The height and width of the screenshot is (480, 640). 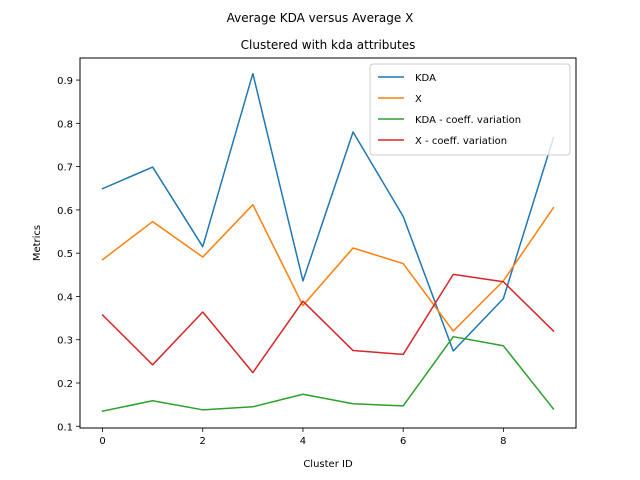 I want to click on y-axis-ticks: 0.1 0.2 0.3 0.4 0.5 0.6 0.7 0.8 0.9, so click(x=68, y=254).